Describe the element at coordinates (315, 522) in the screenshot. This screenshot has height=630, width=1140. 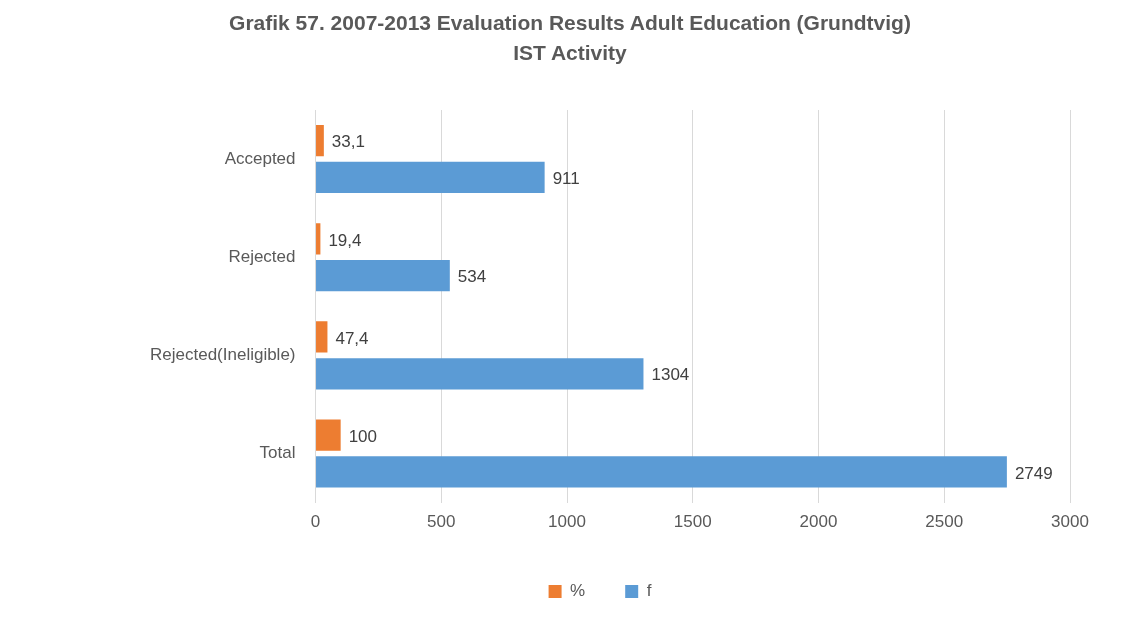
I see `x-tick-label: 0` at that location.